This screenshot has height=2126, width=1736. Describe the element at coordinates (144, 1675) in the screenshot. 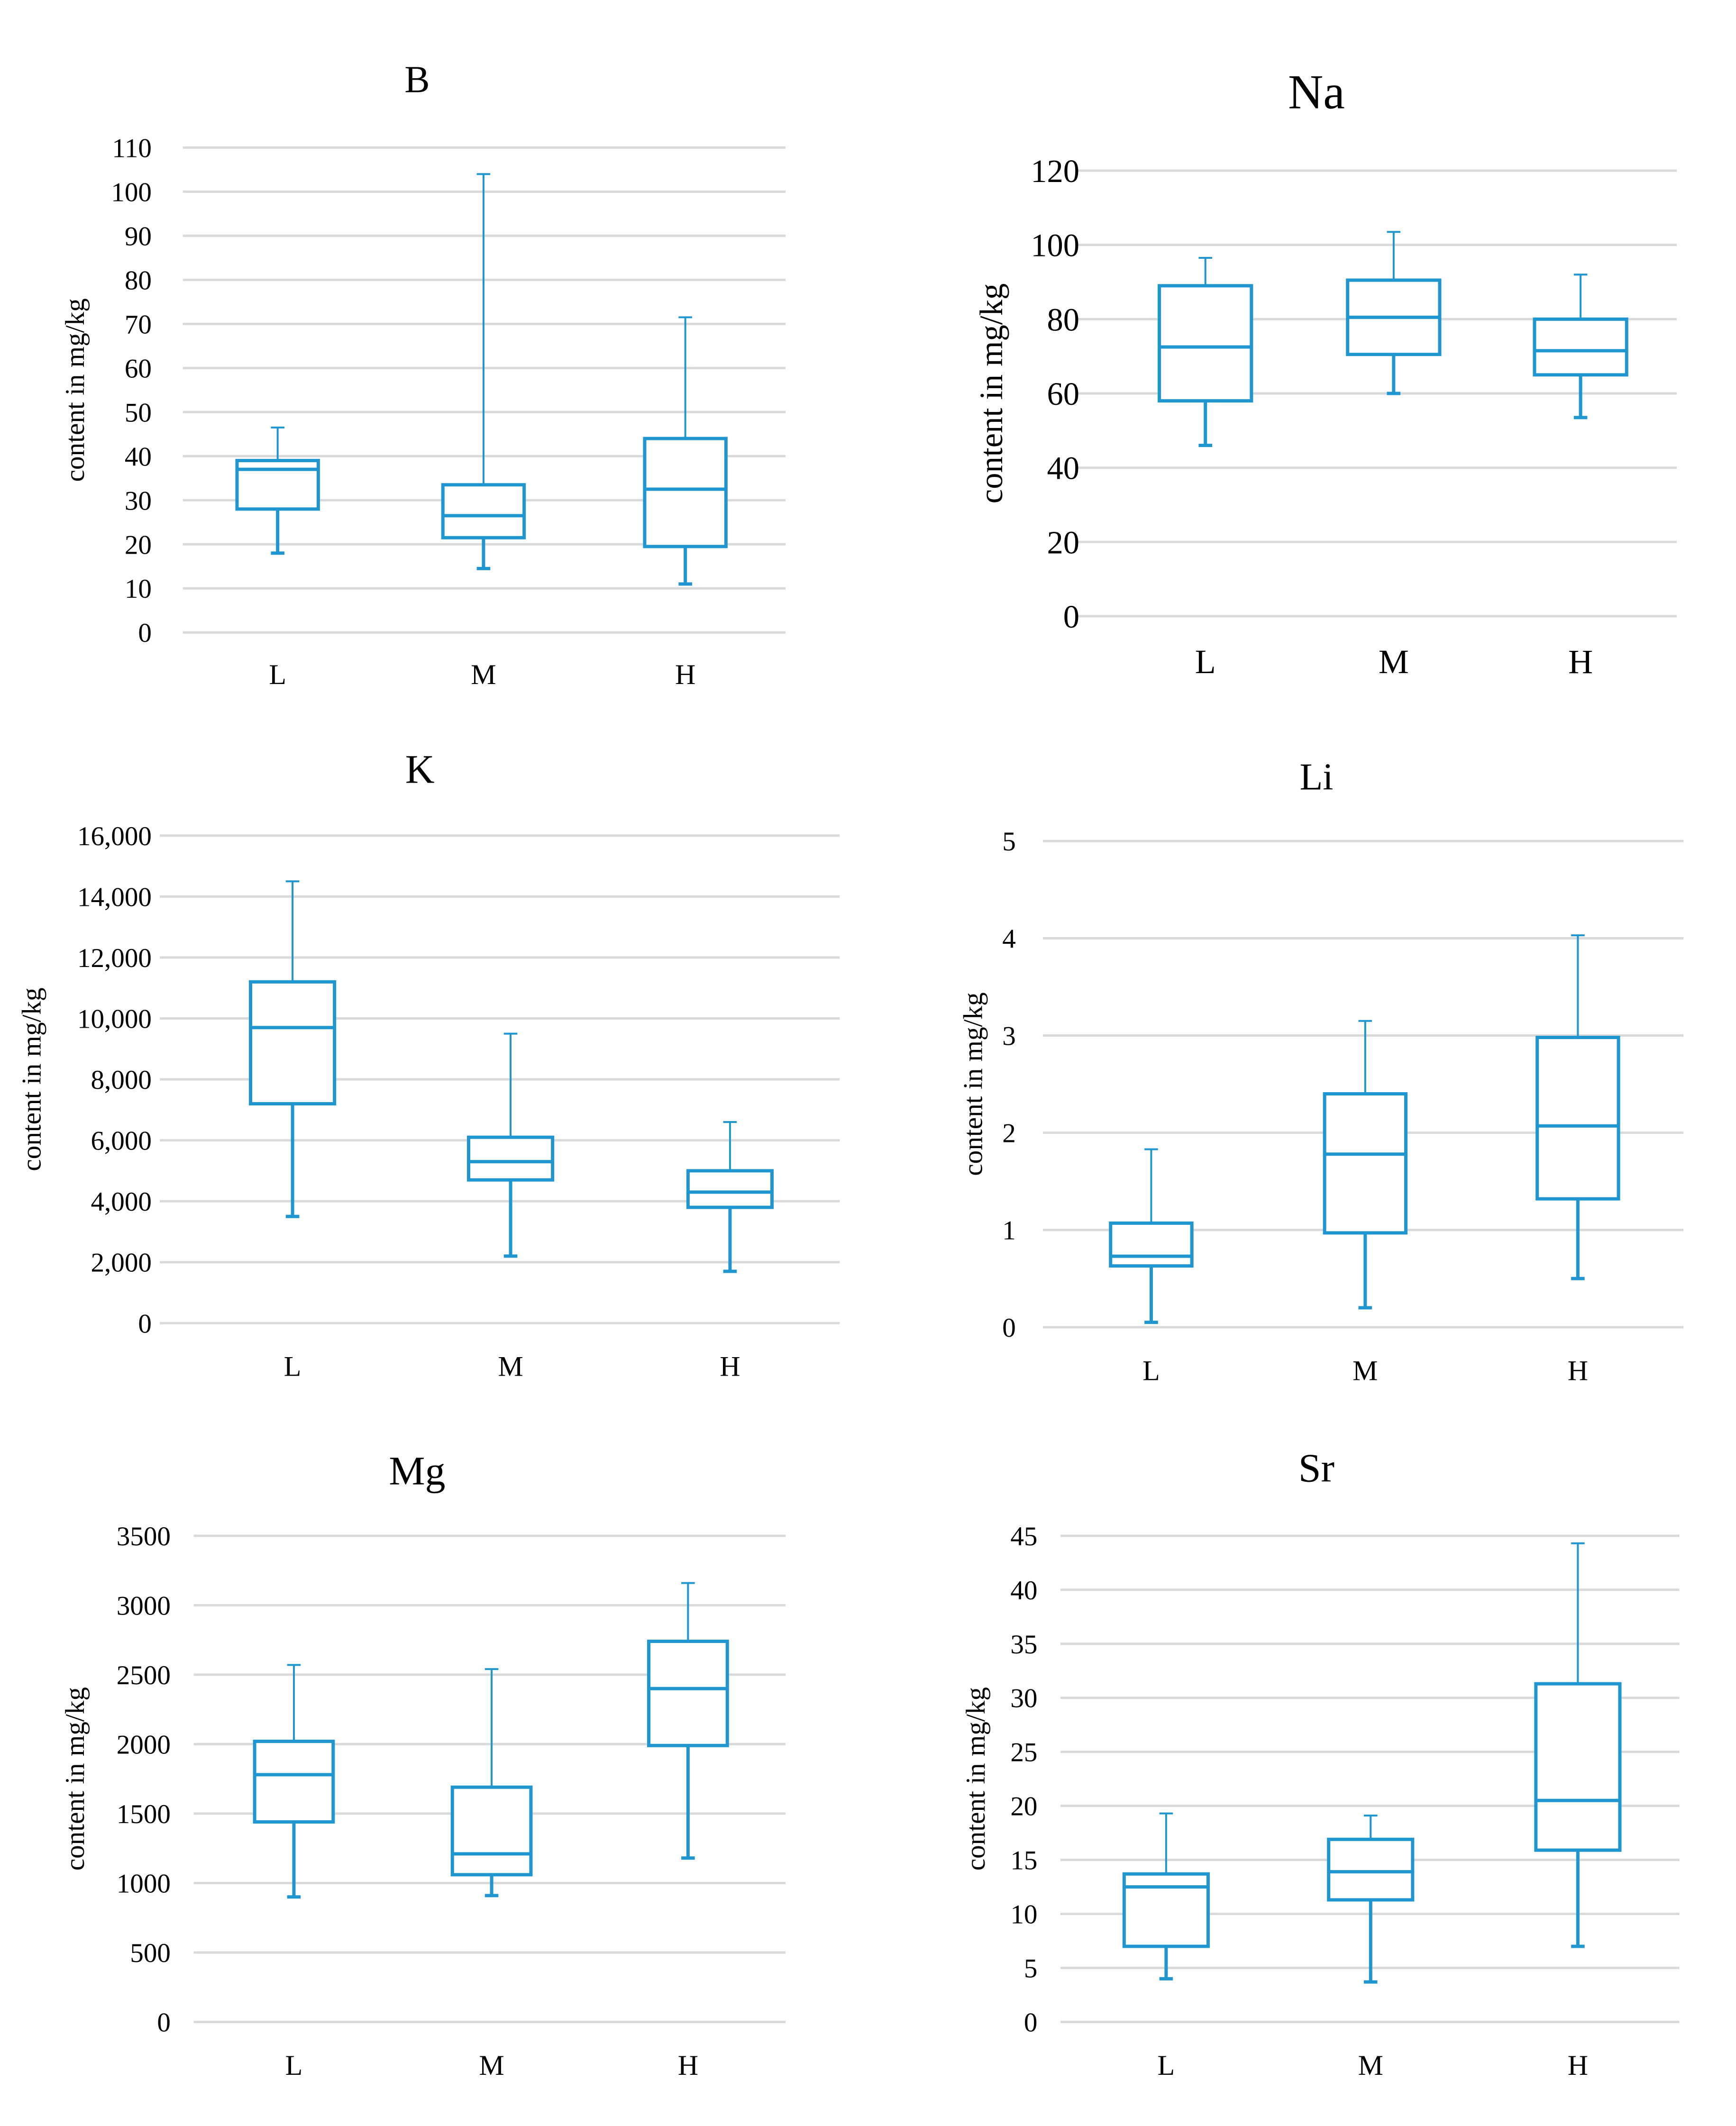

I see `y-tick-label: 2500` at that location.